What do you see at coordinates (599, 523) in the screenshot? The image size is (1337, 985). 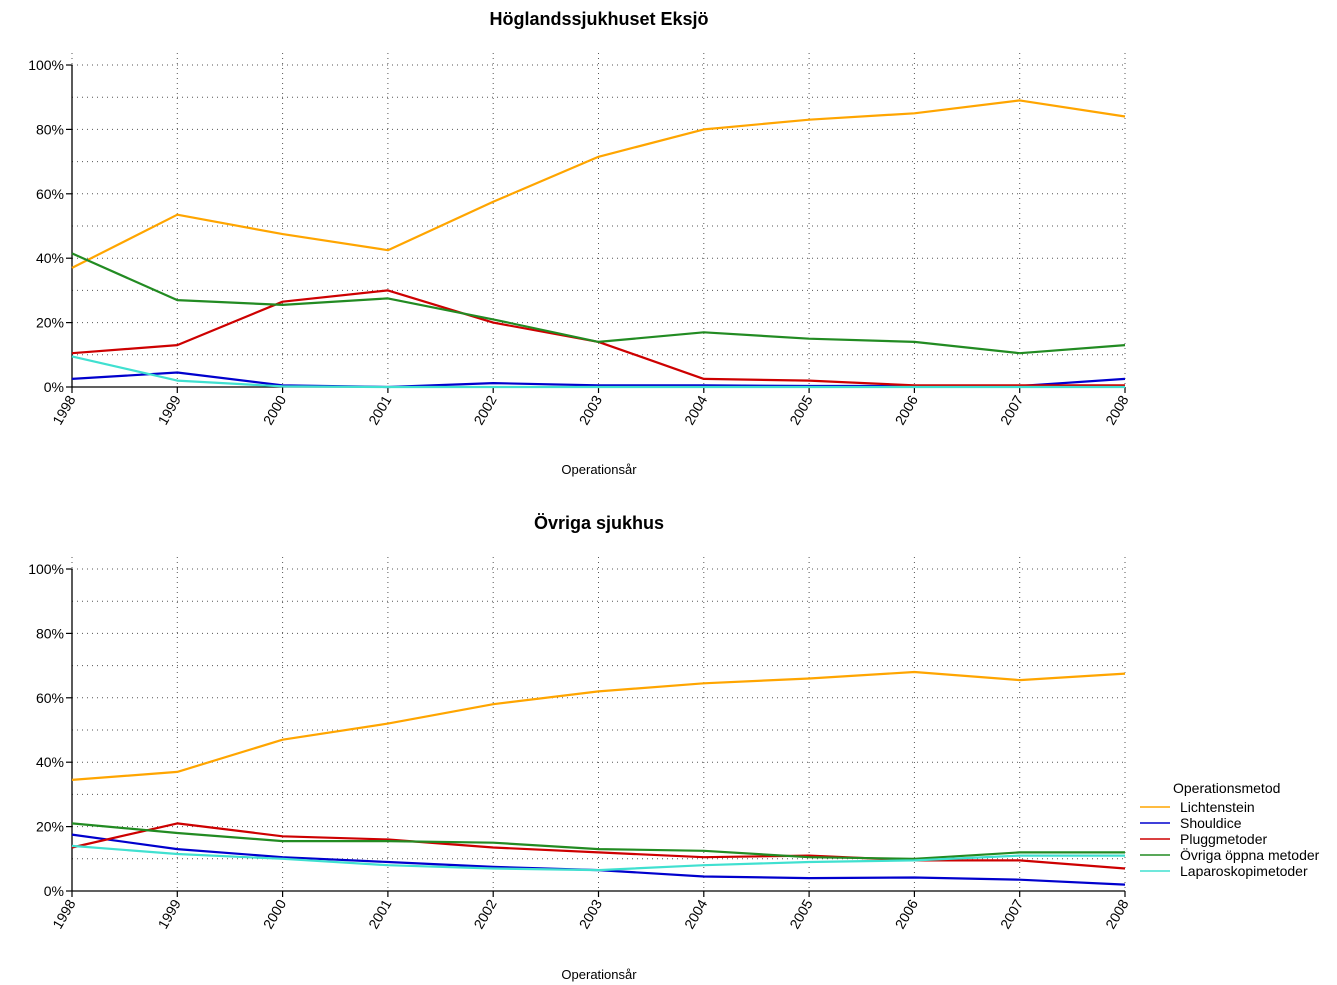 I see `chart-title: Övriga sjukhus` at bounding box center [599, 523].